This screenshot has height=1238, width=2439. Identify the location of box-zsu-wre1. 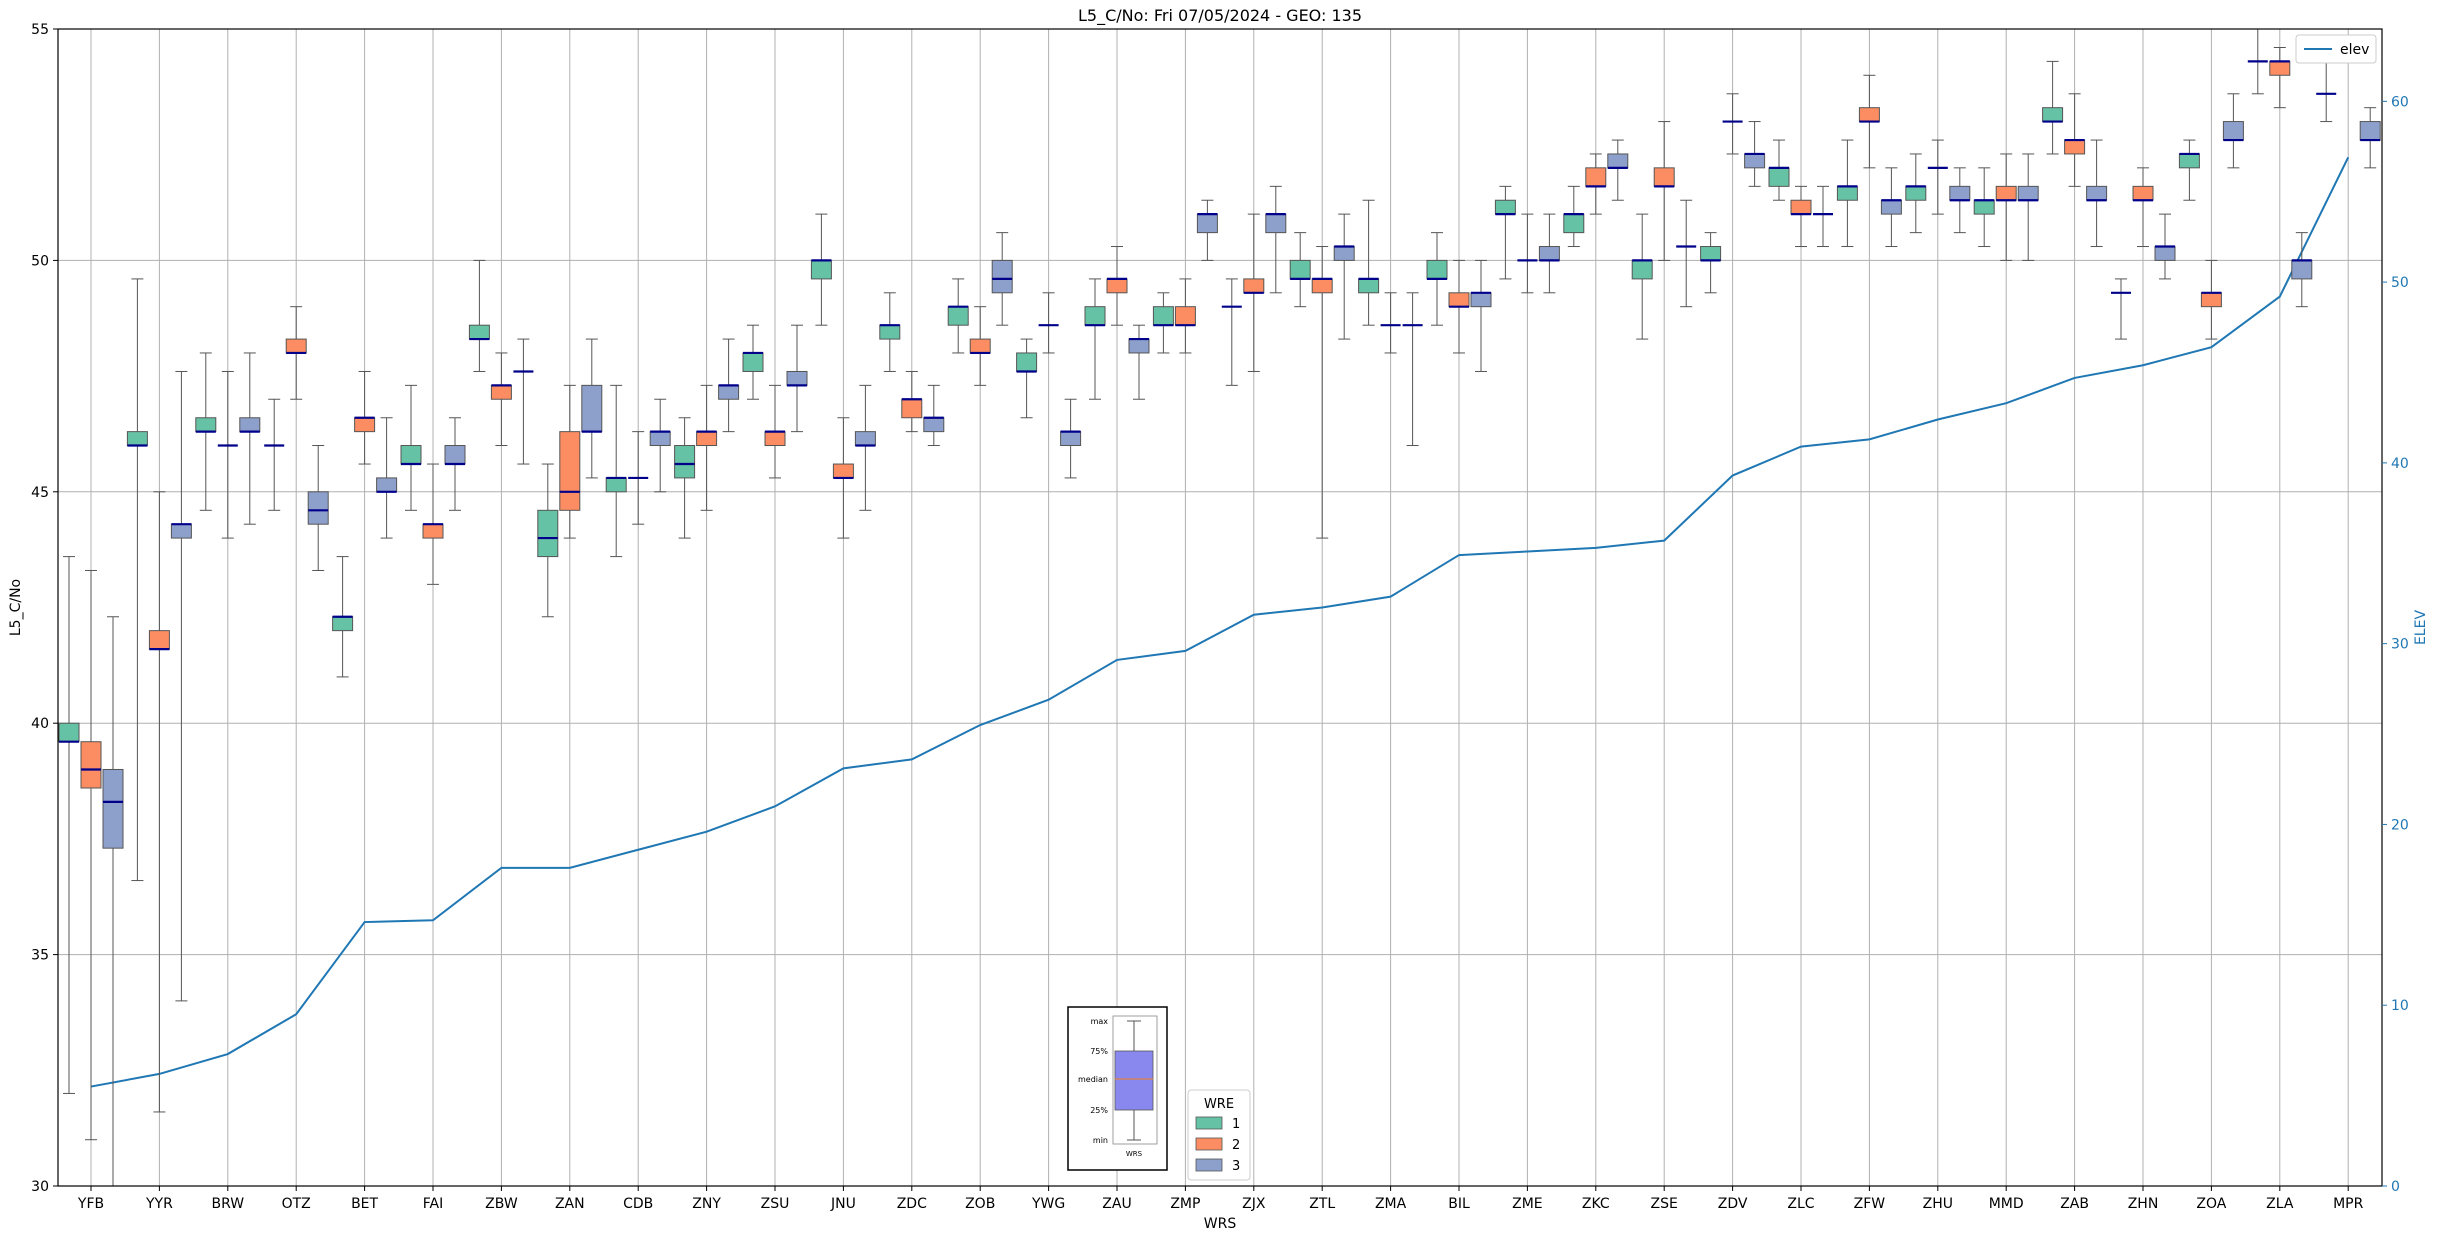
(753, 362).